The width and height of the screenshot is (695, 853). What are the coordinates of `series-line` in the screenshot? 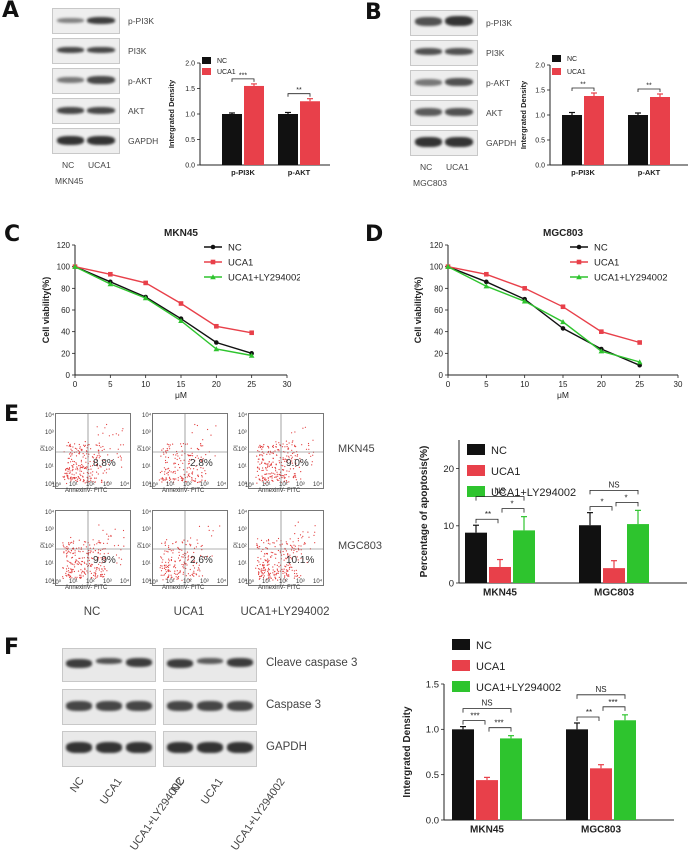 It's located at (543, 314).